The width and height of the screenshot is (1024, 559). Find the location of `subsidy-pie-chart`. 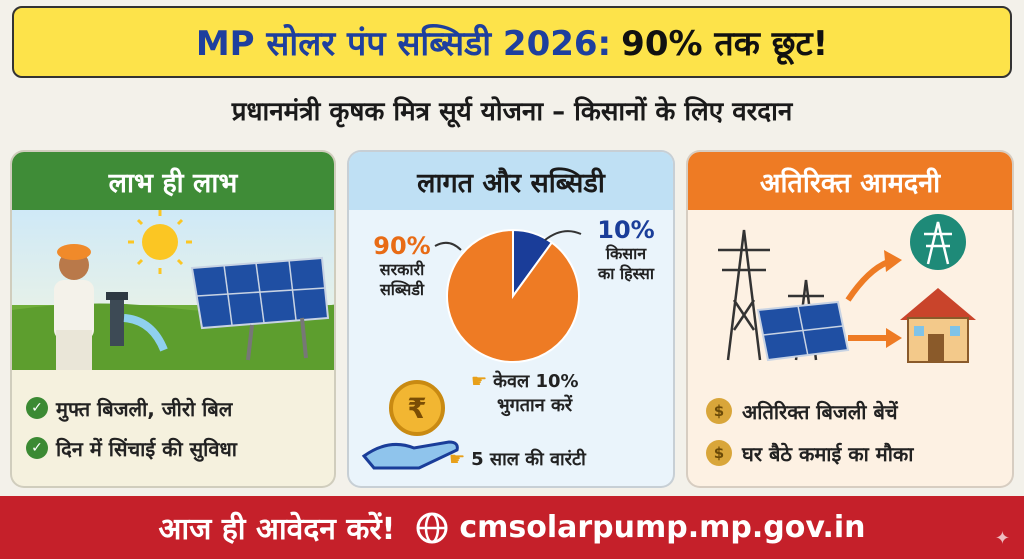

subsidy-pie-chart is located at coordinates (508, 295).